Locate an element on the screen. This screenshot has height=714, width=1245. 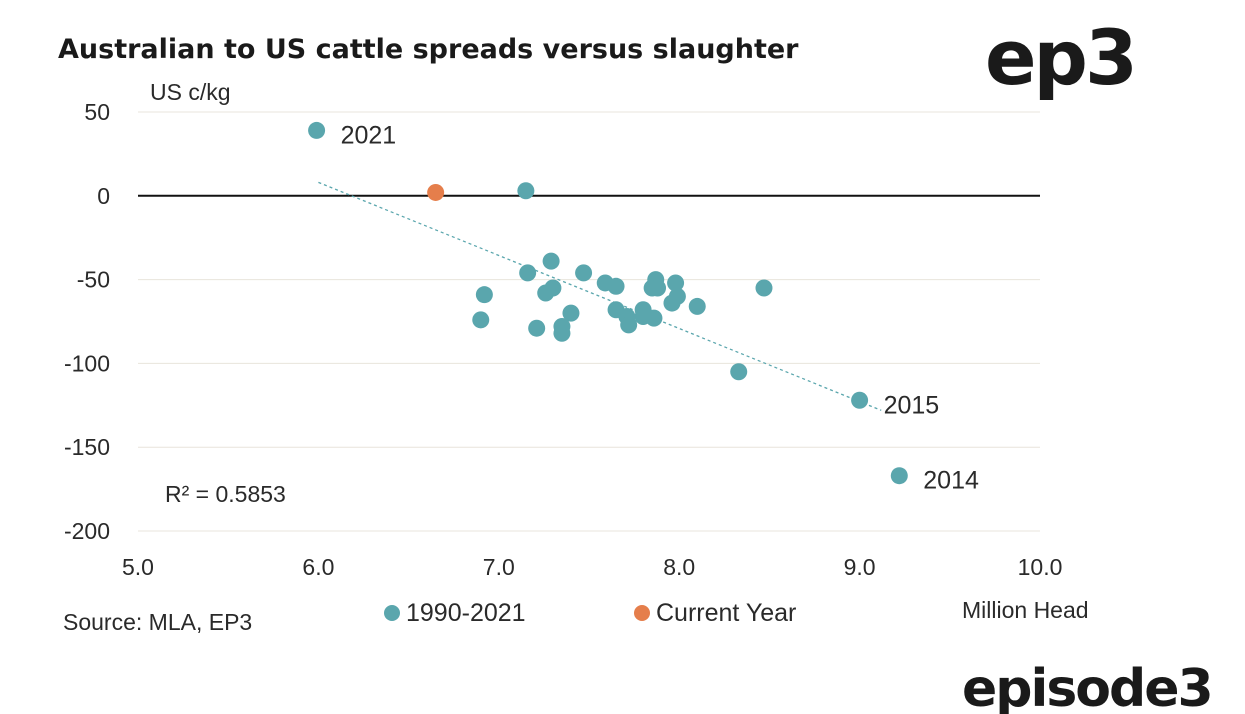
x-tick-label: 9.0 is located at coordinates (860, 567).